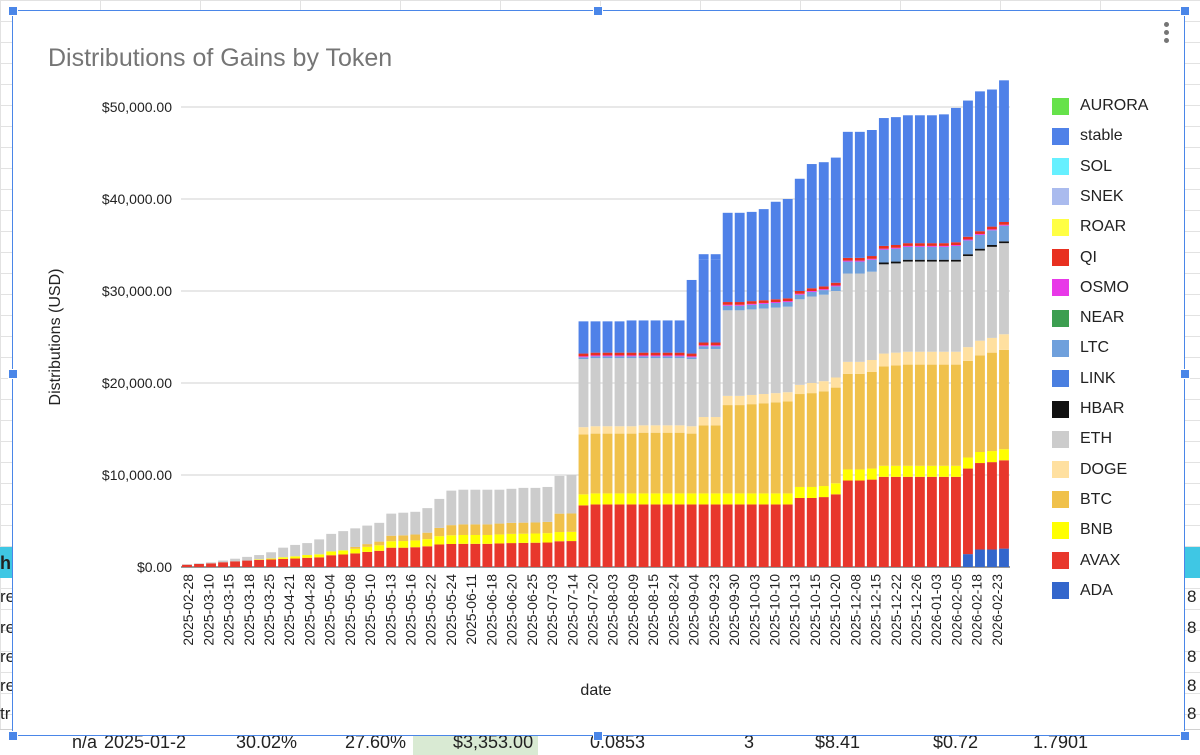 The image size is (1200, 755). What do you see at coordinates (1088, 318) in the screenshot?
I see `legend-item-near: NEAR` at bounding box center [1088, 318].